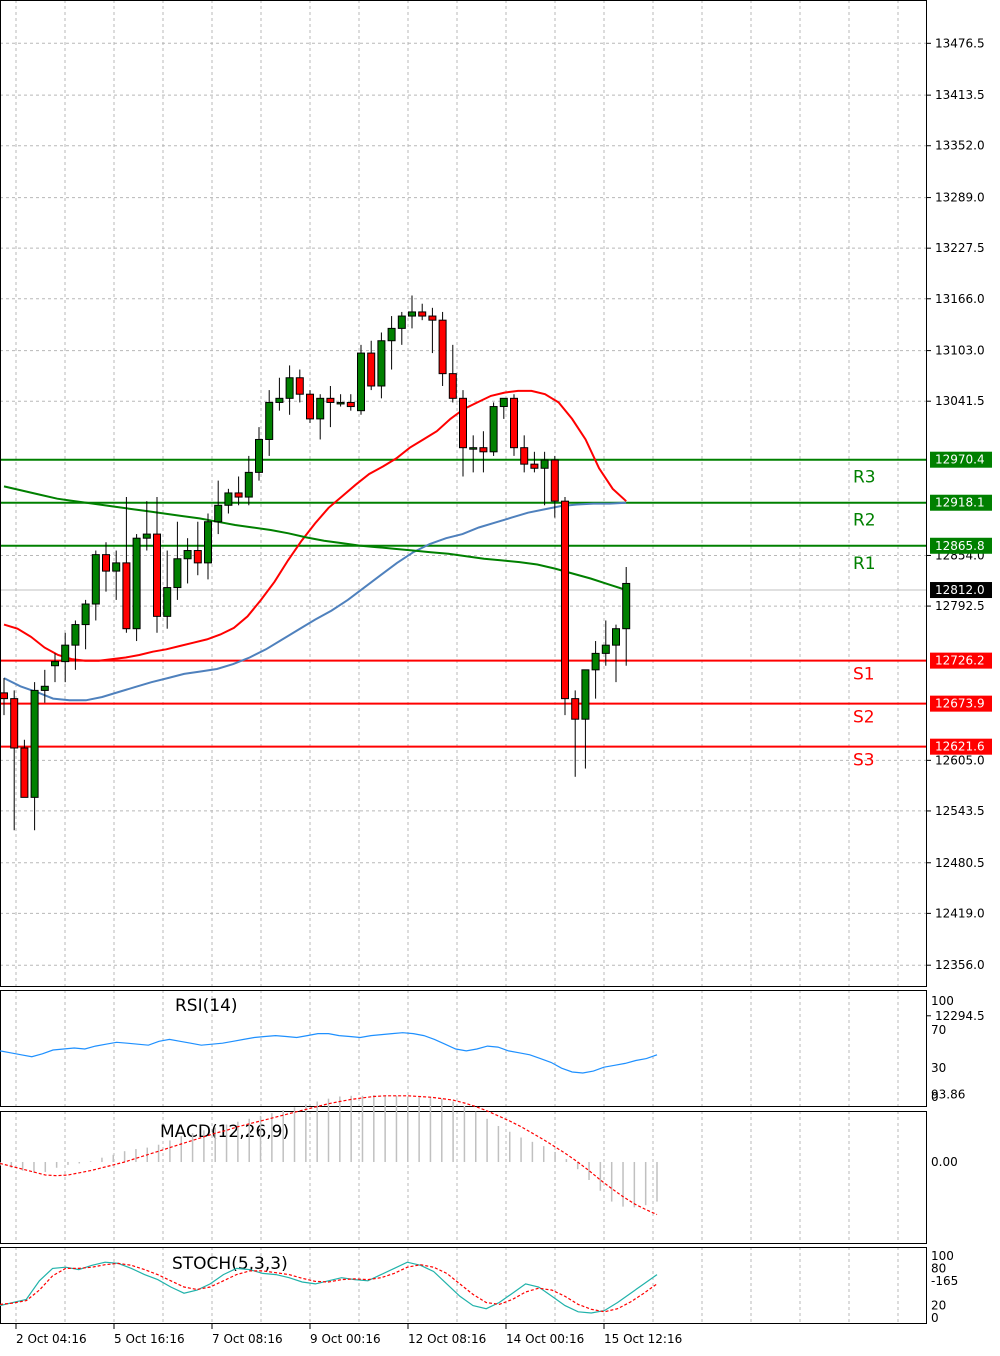  I want to click on level-tag-s3, so click(961, 746).